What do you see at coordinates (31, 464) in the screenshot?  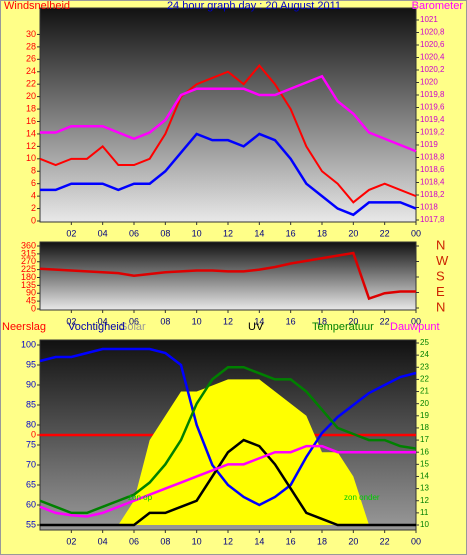 I see `y-tick-label: 70` at bounding box center [31, 464].